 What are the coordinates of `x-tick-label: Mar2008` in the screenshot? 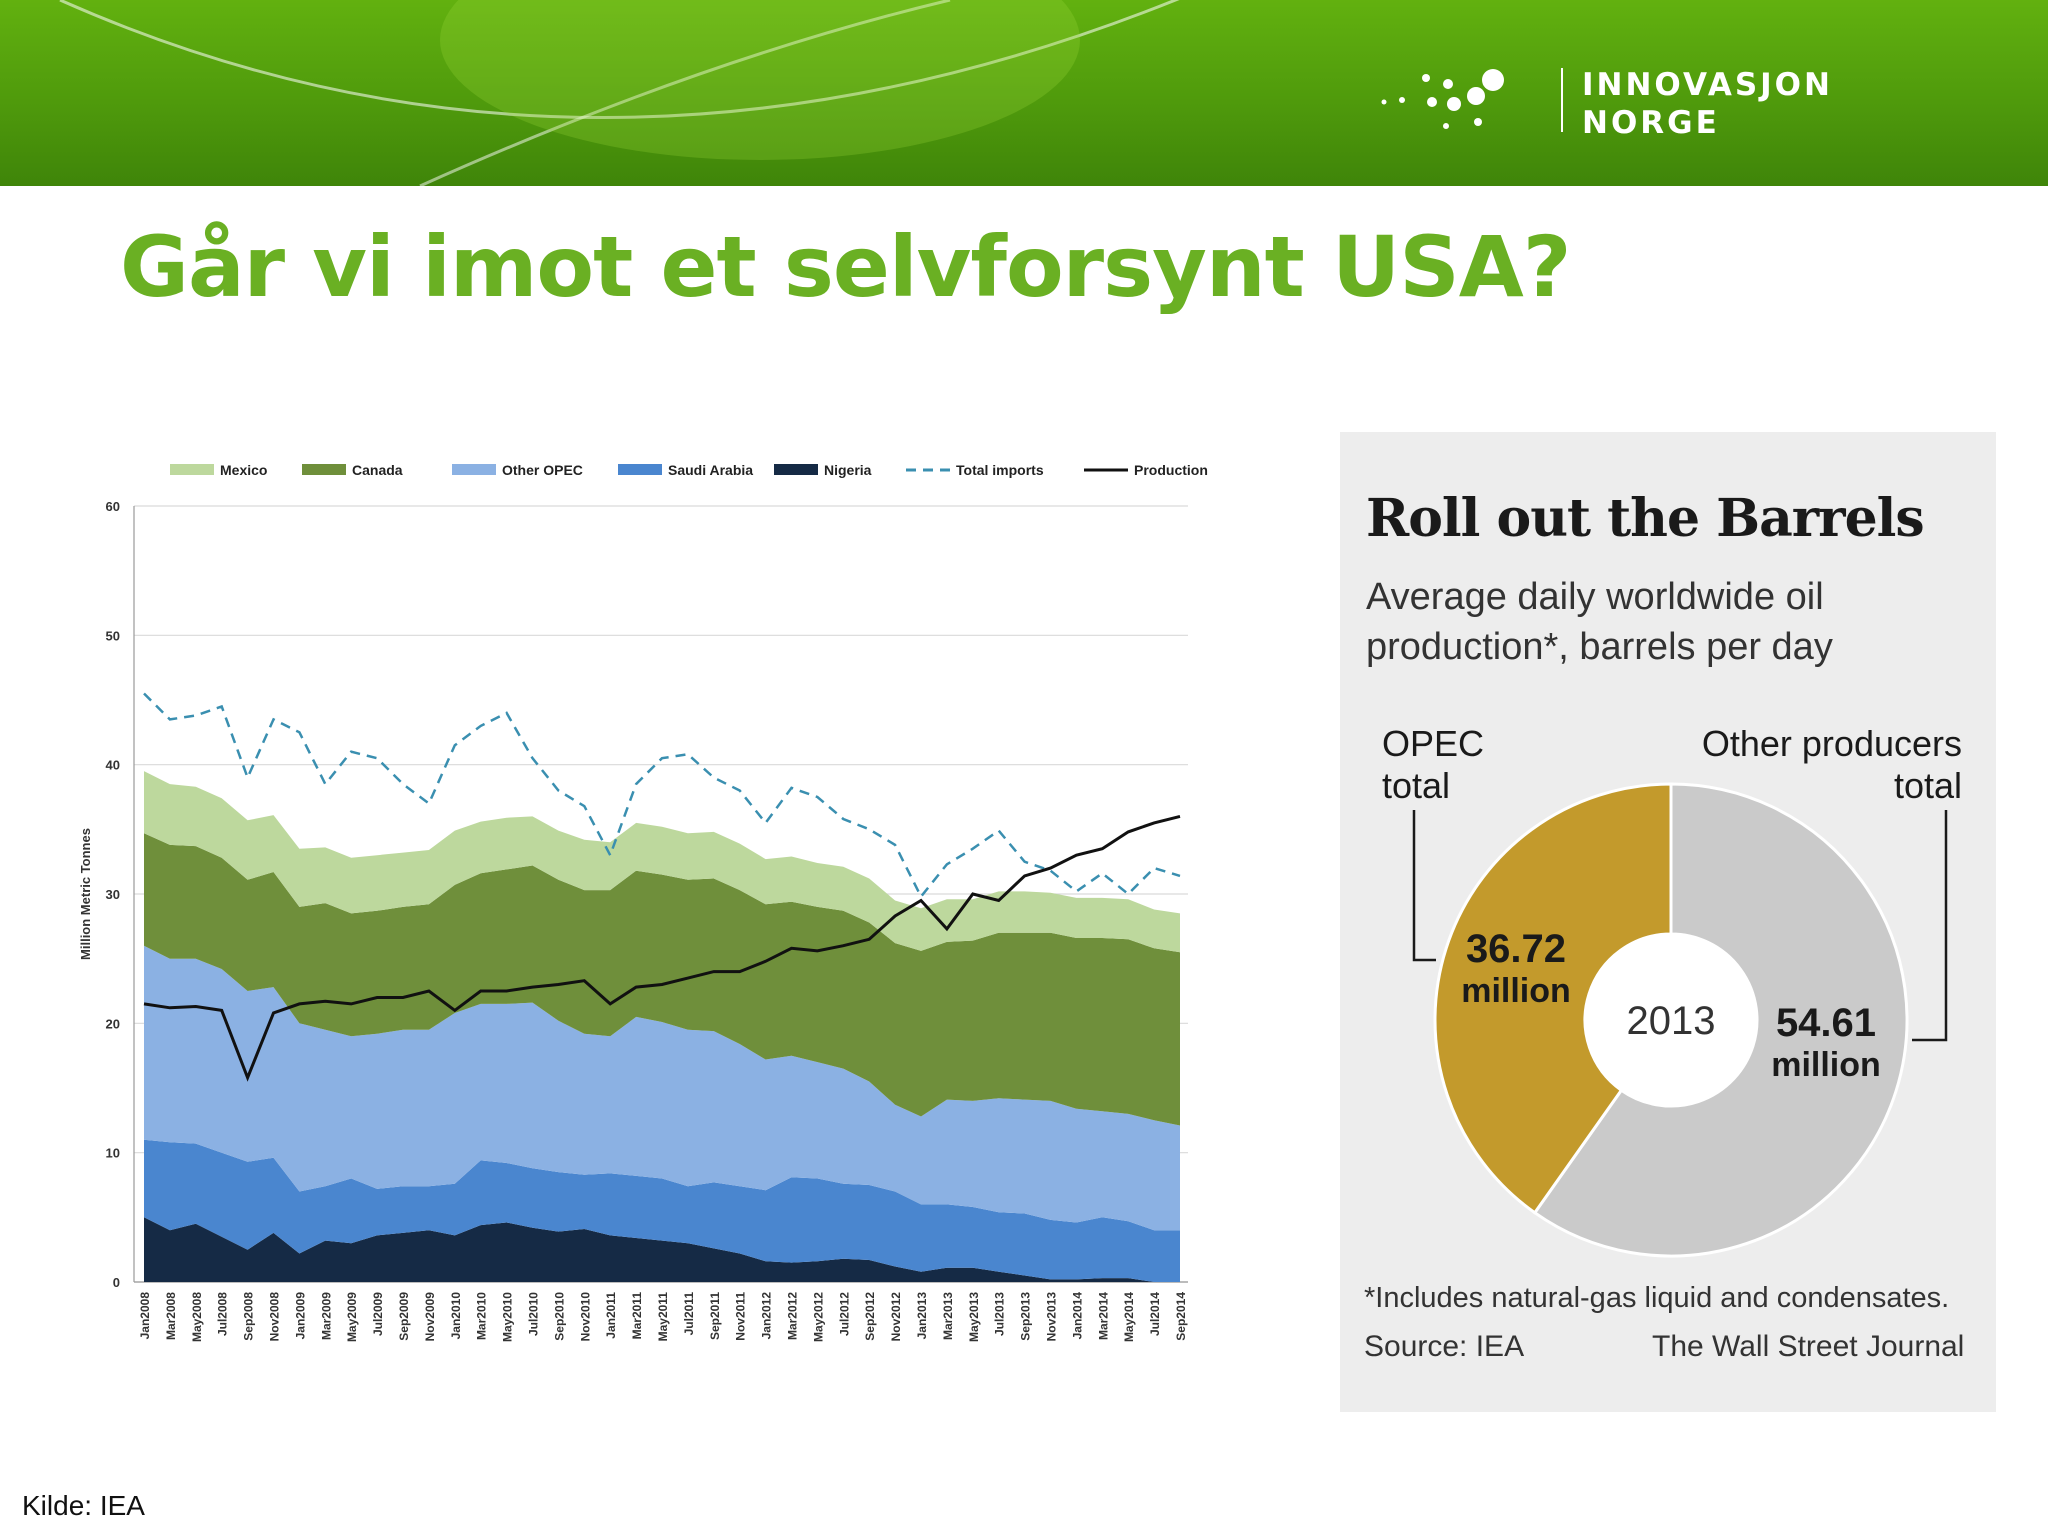 It's located at (171, 1316).